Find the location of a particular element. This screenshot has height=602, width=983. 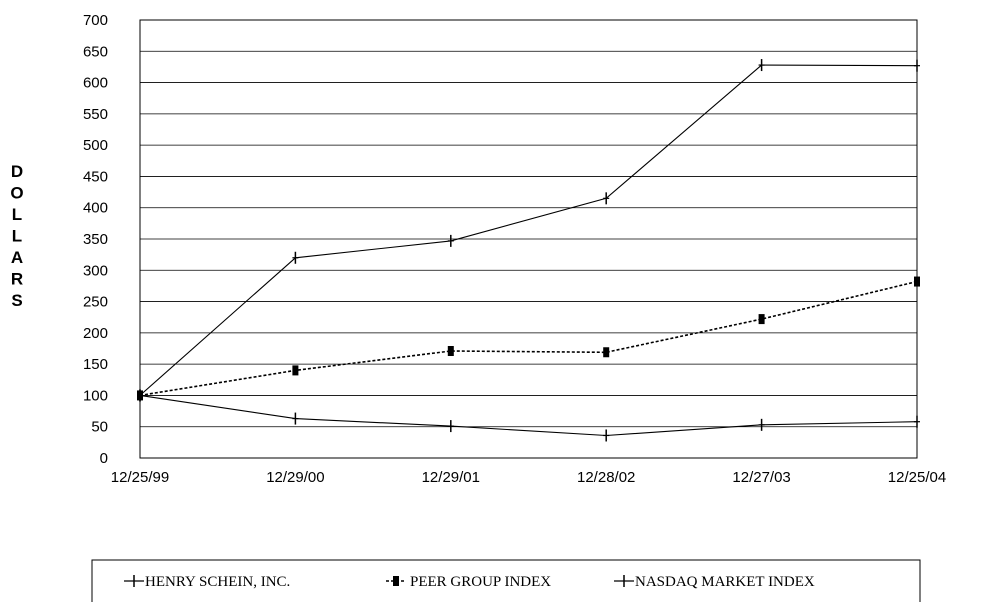

y-tick-label: 50 is located at coordinates (99, 427).